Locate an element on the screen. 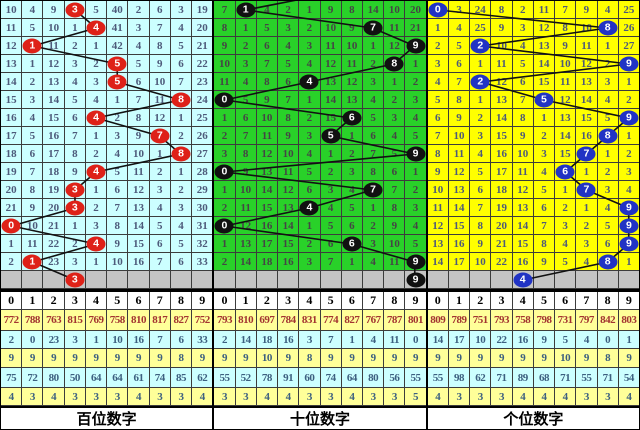  stat-cell: 2 is located at coordinates (12, 340).